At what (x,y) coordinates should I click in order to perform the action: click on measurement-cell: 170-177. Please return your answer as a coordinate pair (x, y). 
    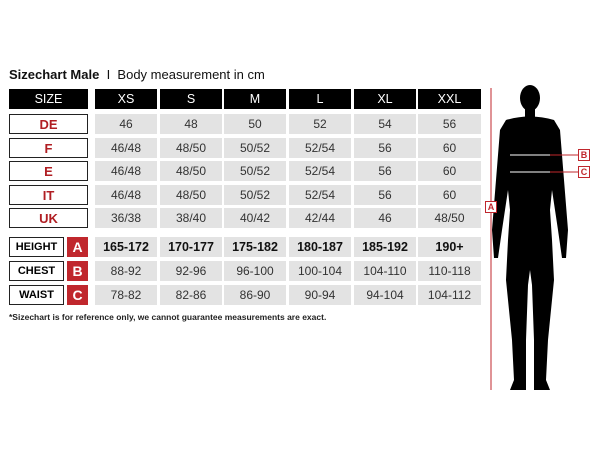
    Looking at the image, I should click on (191, 247).